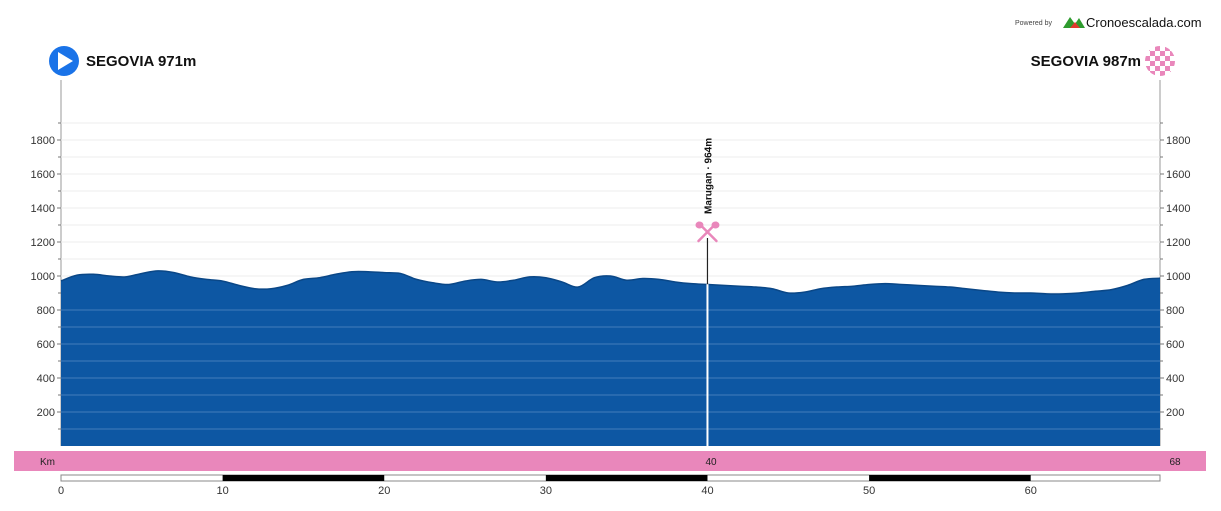 This screenshot has width=1221, height=511. What do you see at coordinates (711, 462) in the screenshot?
I see `km-band-marker: 40` at bounding box center [711, 462].